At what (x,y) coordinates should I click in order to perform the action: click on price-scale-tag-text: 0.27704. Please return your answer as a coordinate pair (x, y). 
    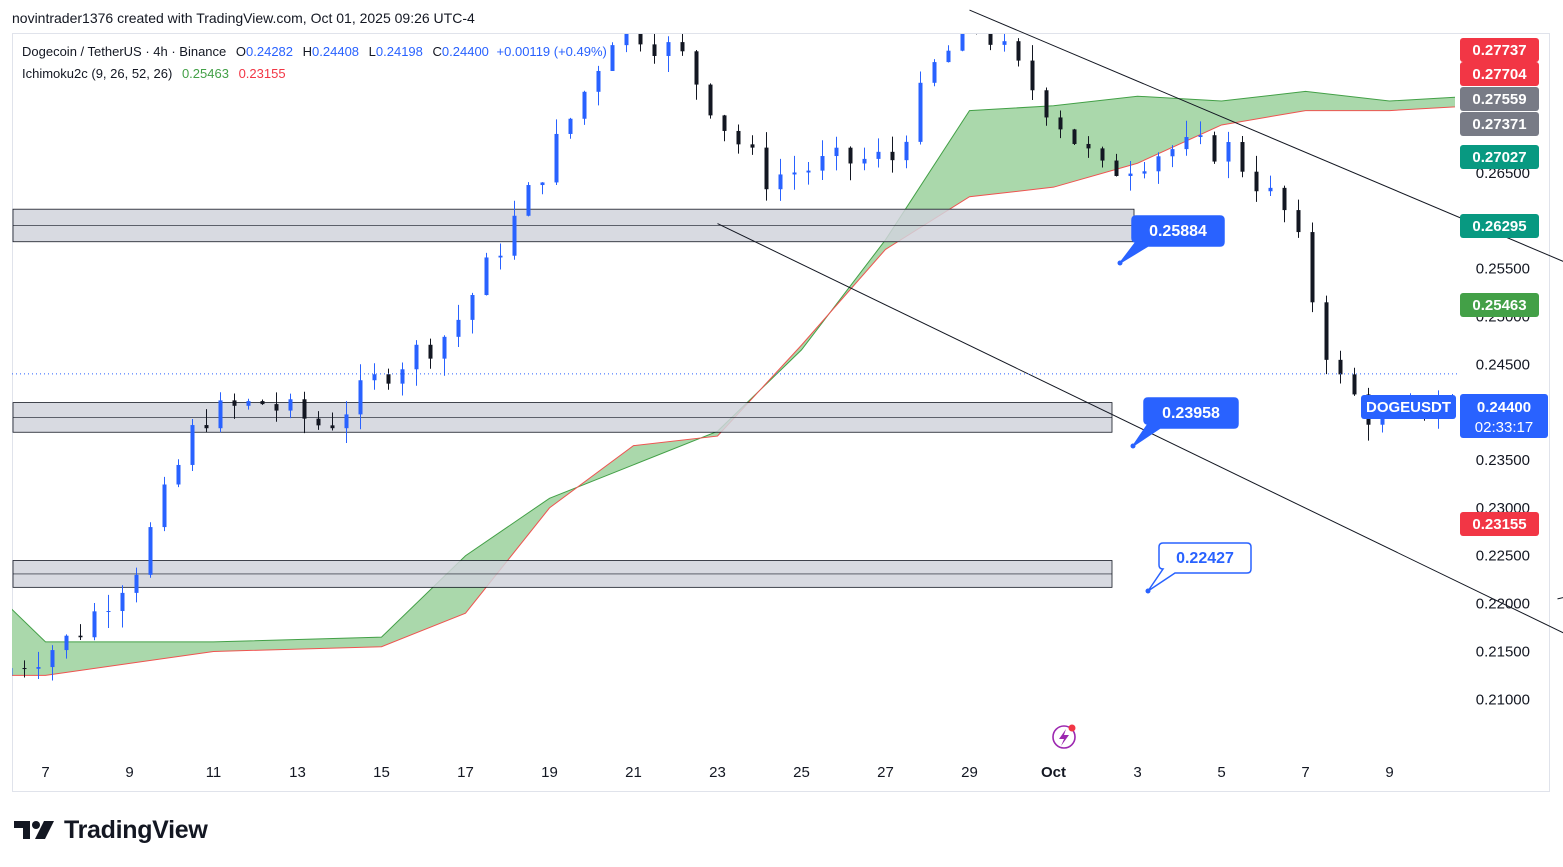
    Looking at the image, I should click on (1499, 74).